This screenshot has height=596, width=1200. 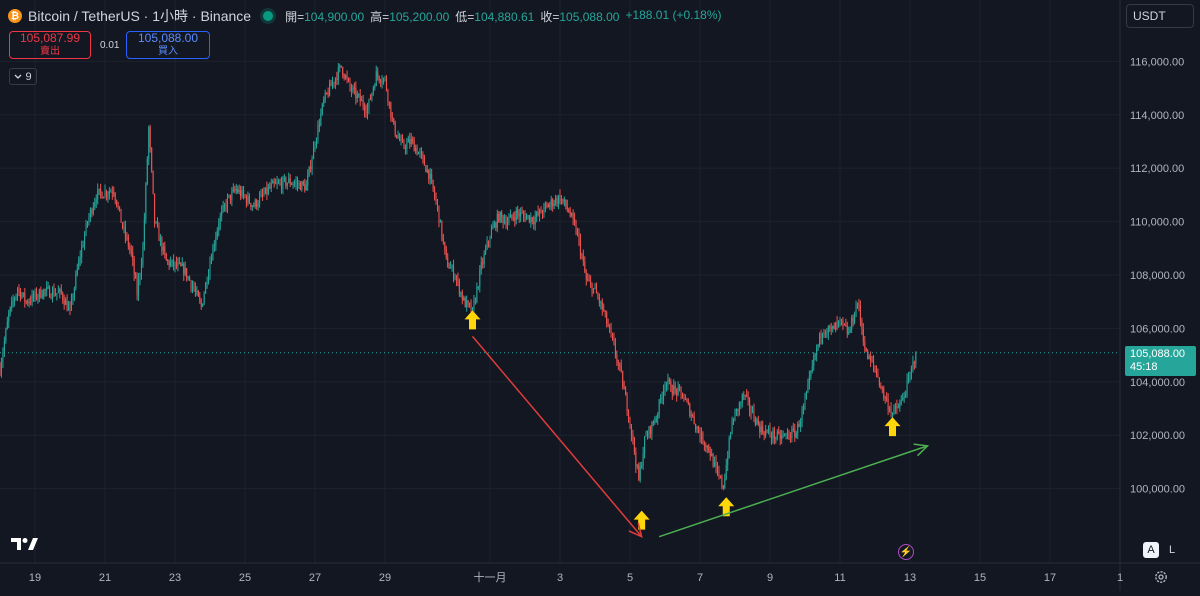 I want to click on currency-select: USDT, so click(x=1160, y=16).